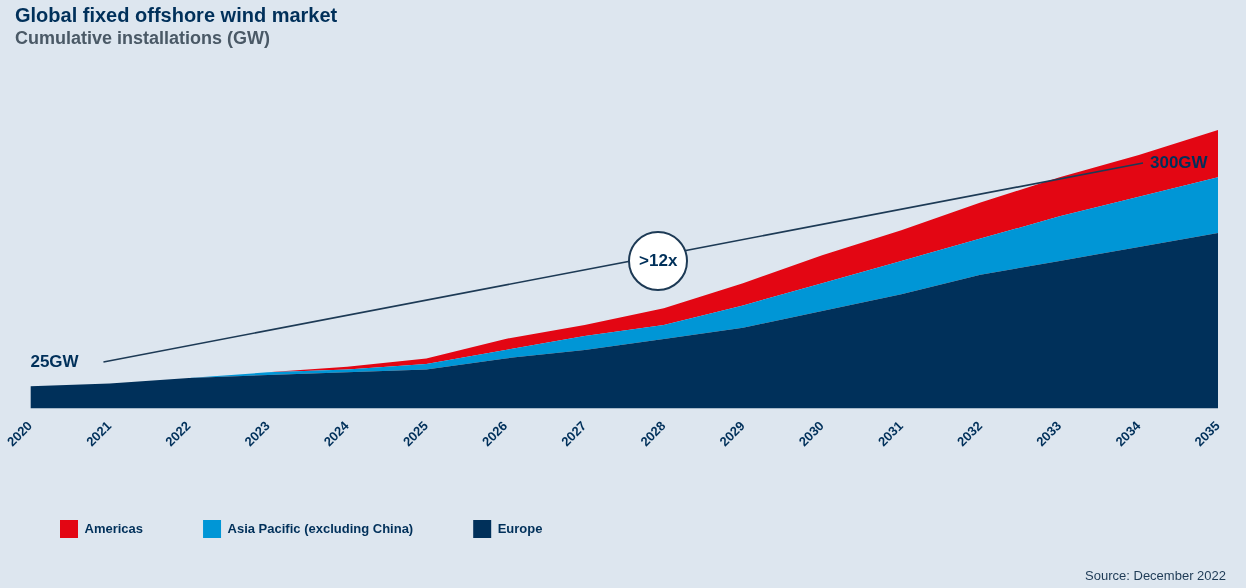 Image resolution: width=1246 pixels, height=588 pixels. Describe the element at coordinates (1179, 163) in the screenshot. I see `annotation: 300GW` at that location.